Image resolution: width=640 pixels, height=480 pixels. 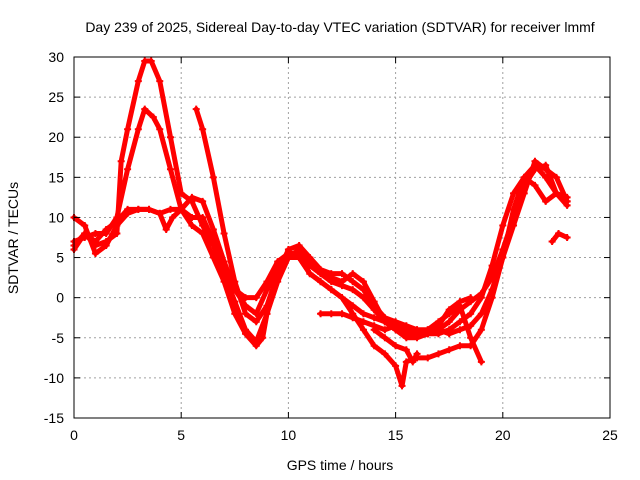 I want to click on y-tick-label: 5, so click(x=60, y=258).